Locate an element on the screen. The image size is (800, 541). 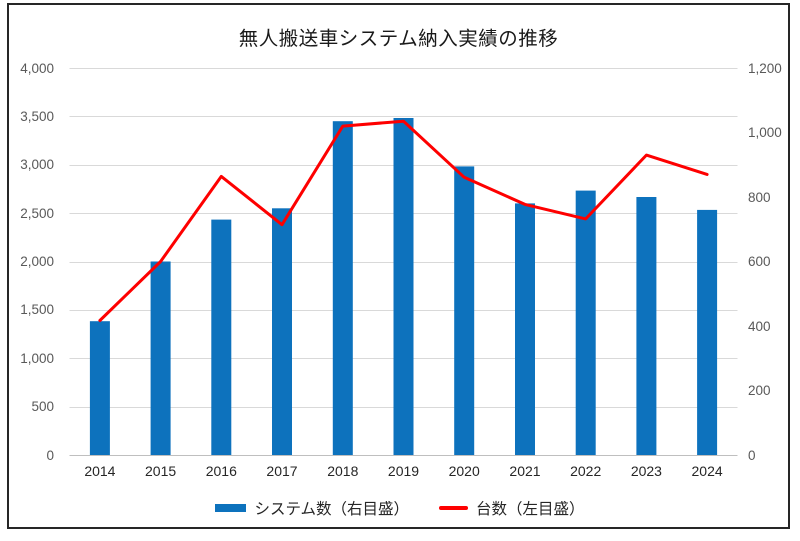
bar-2019 is located at coordinates (403, 286).